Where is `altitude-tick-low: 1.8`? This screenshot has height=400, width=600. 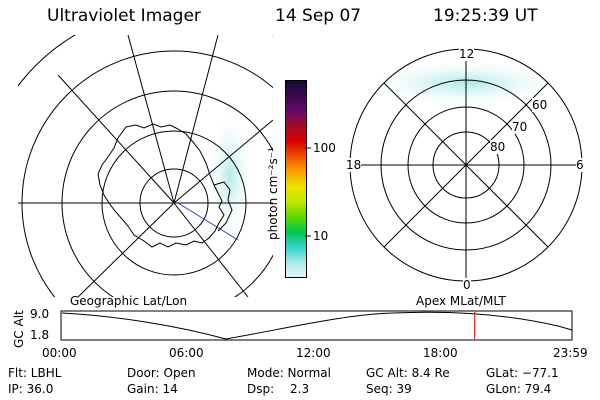 altitude-tick-low: 1.8 is located at coordinates (40, 335).